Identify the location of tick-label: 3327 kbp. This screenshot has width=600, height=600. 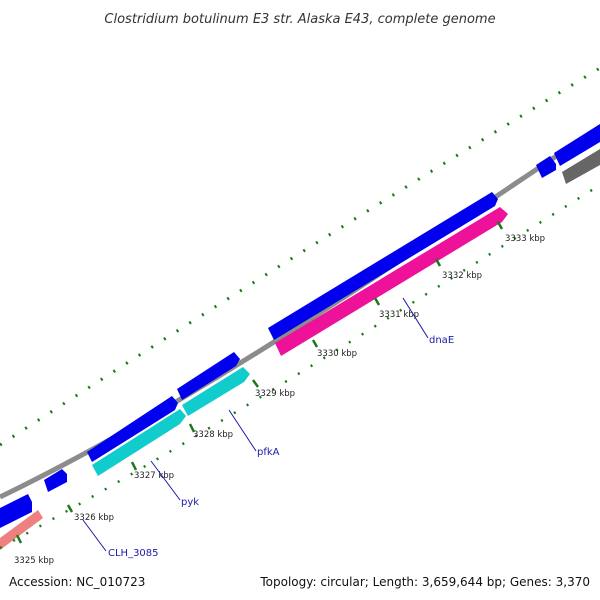
(154, 476).